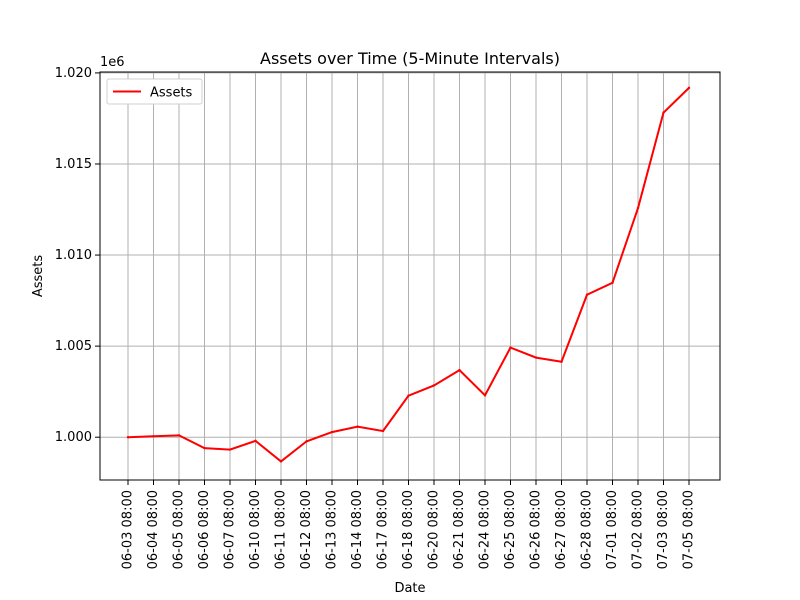 This screenshot has height=600, width=800. I want to click on y-axis-label: Assets, so click(38, 276).